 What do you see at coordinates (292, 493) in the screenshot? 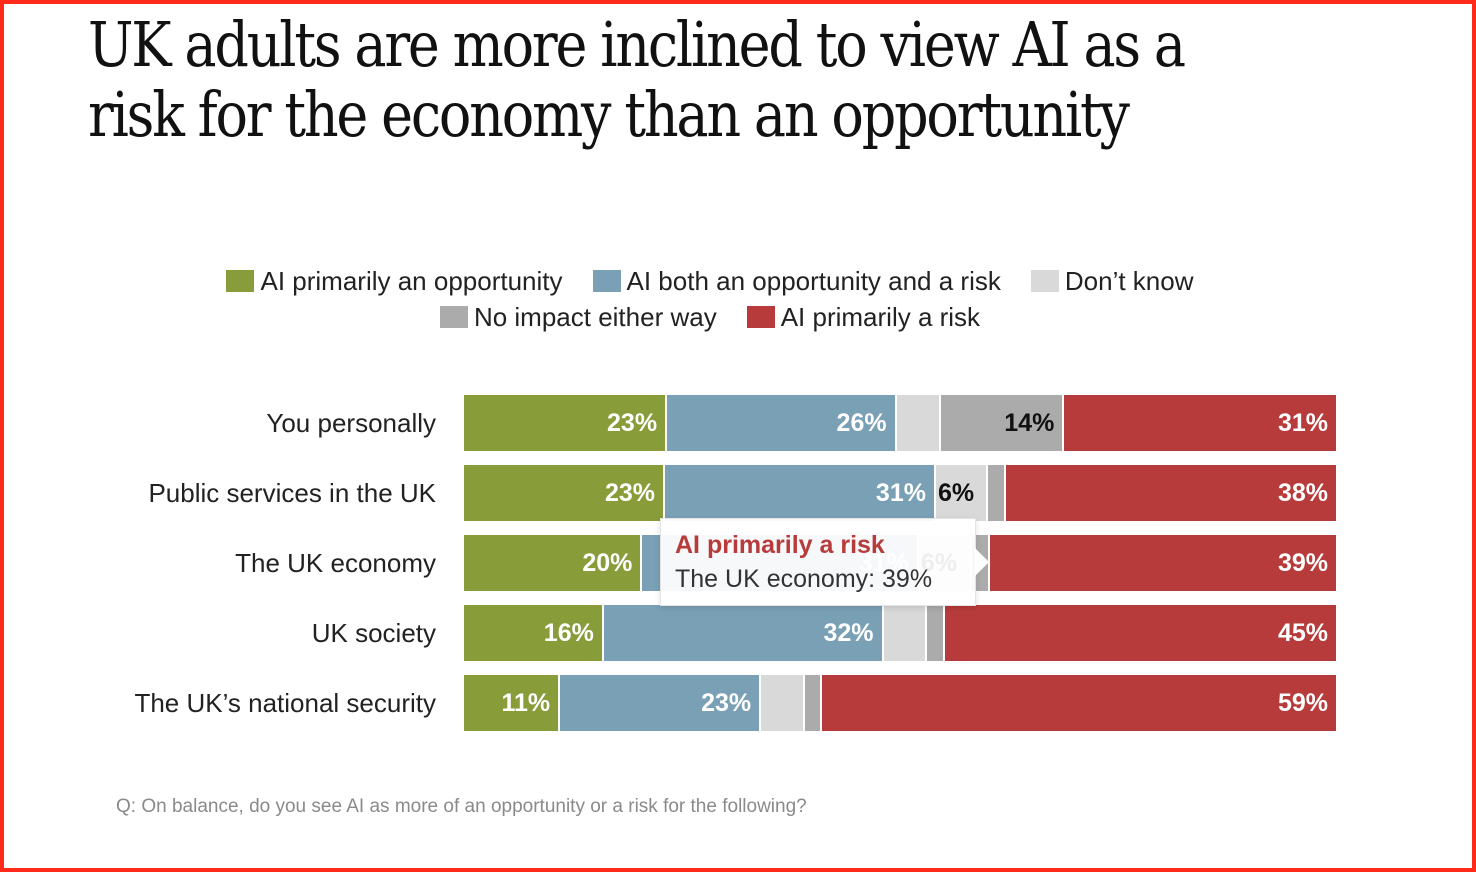
I see `category-label: Public services in the UK` at bounding box center [292, 493].